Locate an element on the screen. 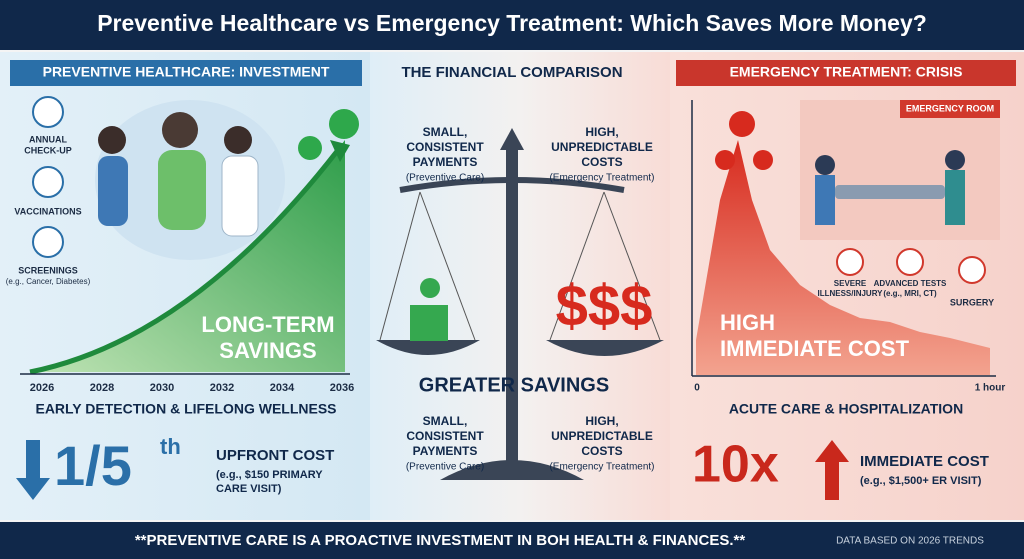  icon-checkup is located at coordinates (48, 112).